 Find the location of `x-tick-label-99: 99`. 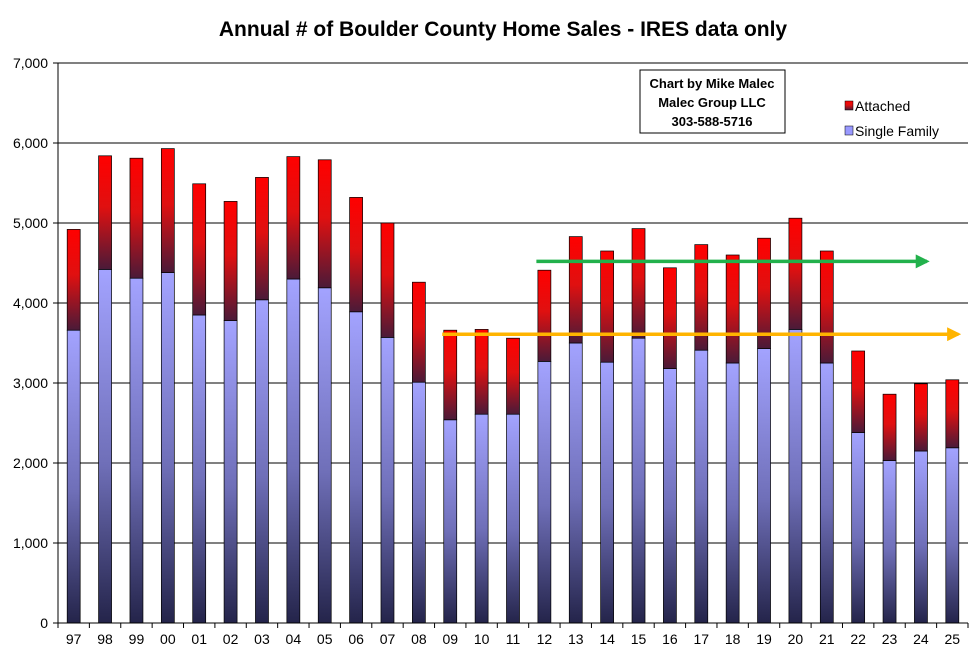

x-tick-label-99: 99 is located at coordinates (137, 639).